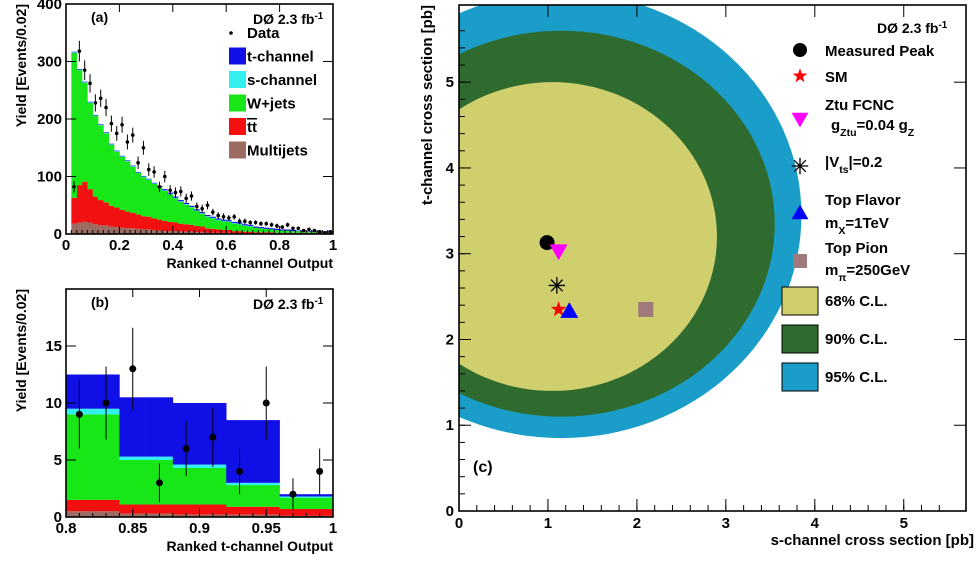  Describe the element at coordinates (49, 119) in the screenshot. I see `y-tick-label: 200` at that location.